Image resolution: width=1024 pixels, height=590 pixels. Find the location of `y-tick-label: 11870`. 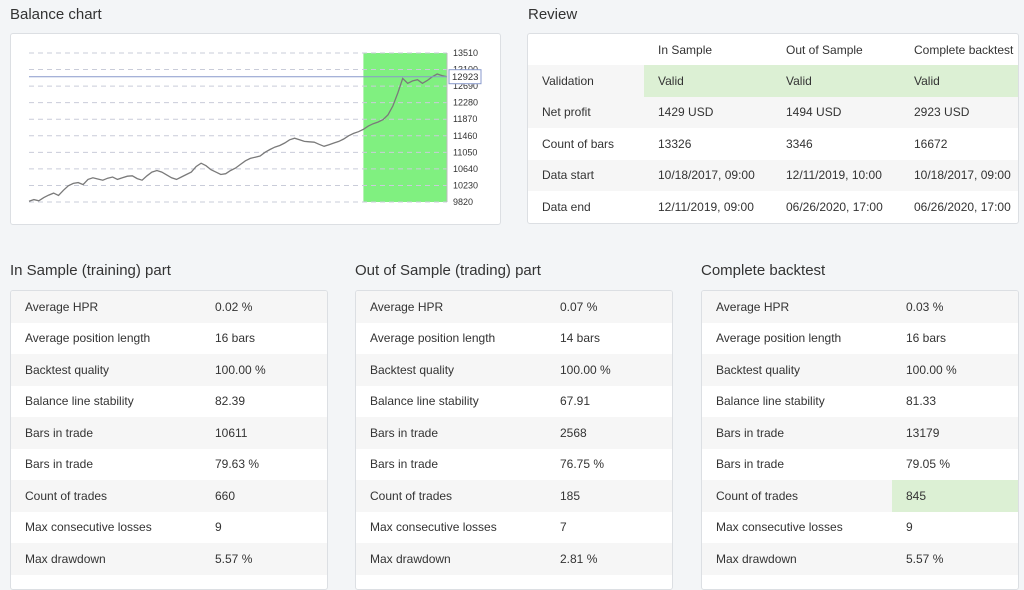

y-tick-label: 11870 is located at coordinates (465, 119).